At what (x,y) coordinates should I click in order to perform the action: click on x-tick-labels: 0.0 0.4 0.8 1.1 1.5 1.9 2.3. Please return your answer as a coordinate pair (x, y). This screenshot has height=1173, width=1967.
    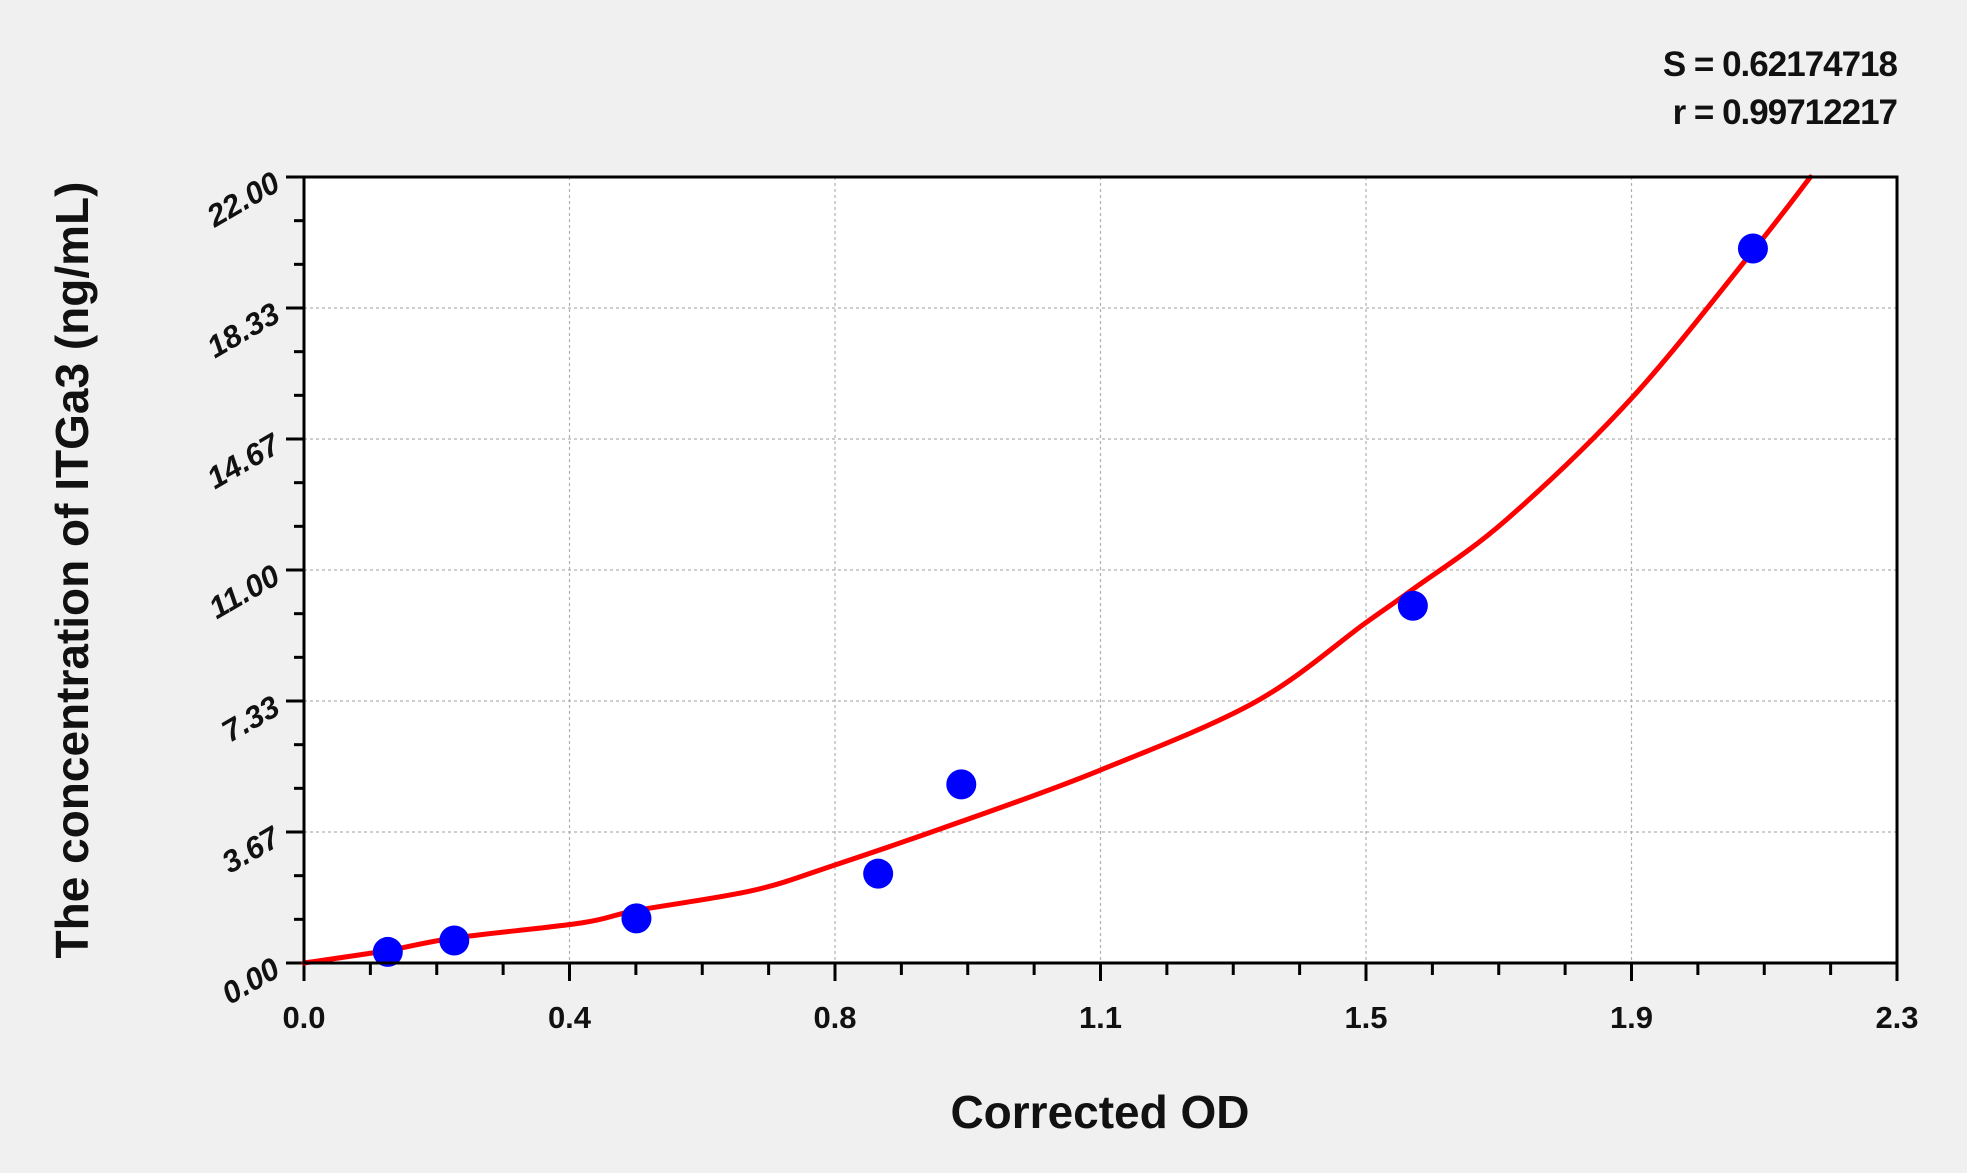
    Looking at the image, I should click on (1100, 1017).